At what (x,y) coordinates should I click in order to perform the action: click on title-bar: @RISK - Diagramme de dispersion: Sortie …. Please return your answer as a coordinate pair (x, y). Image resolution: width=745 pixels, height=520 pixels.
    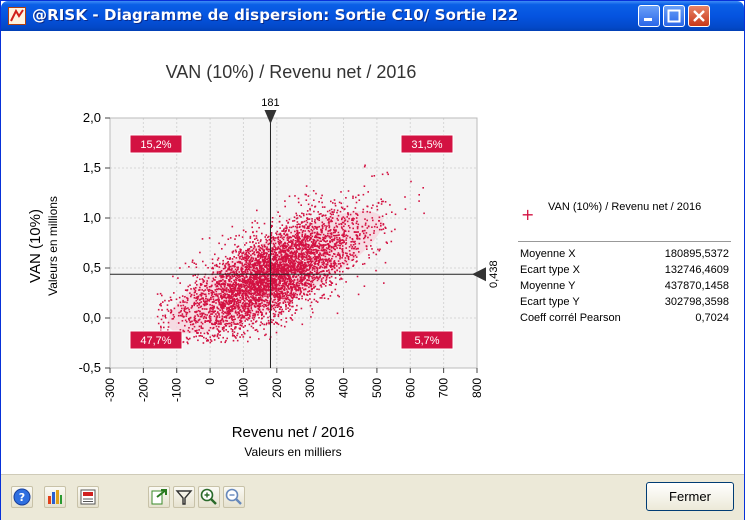
    Looking at the image, I should click on (372, 16).